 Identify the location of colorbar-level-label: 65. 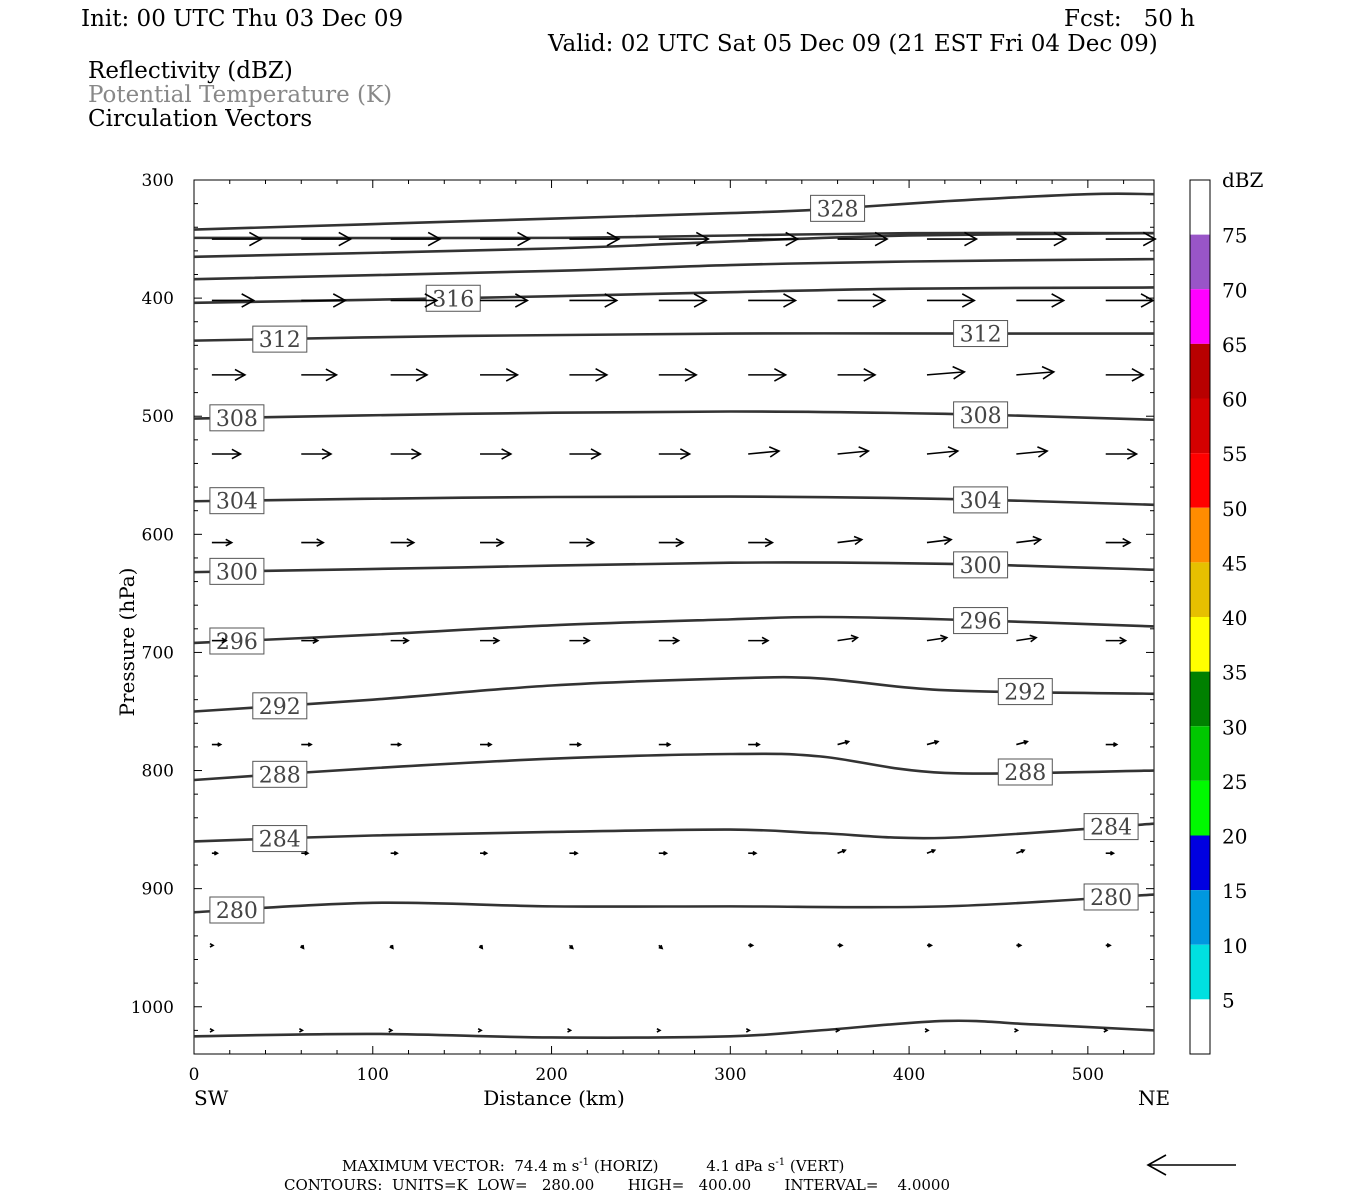
(1234, 345).